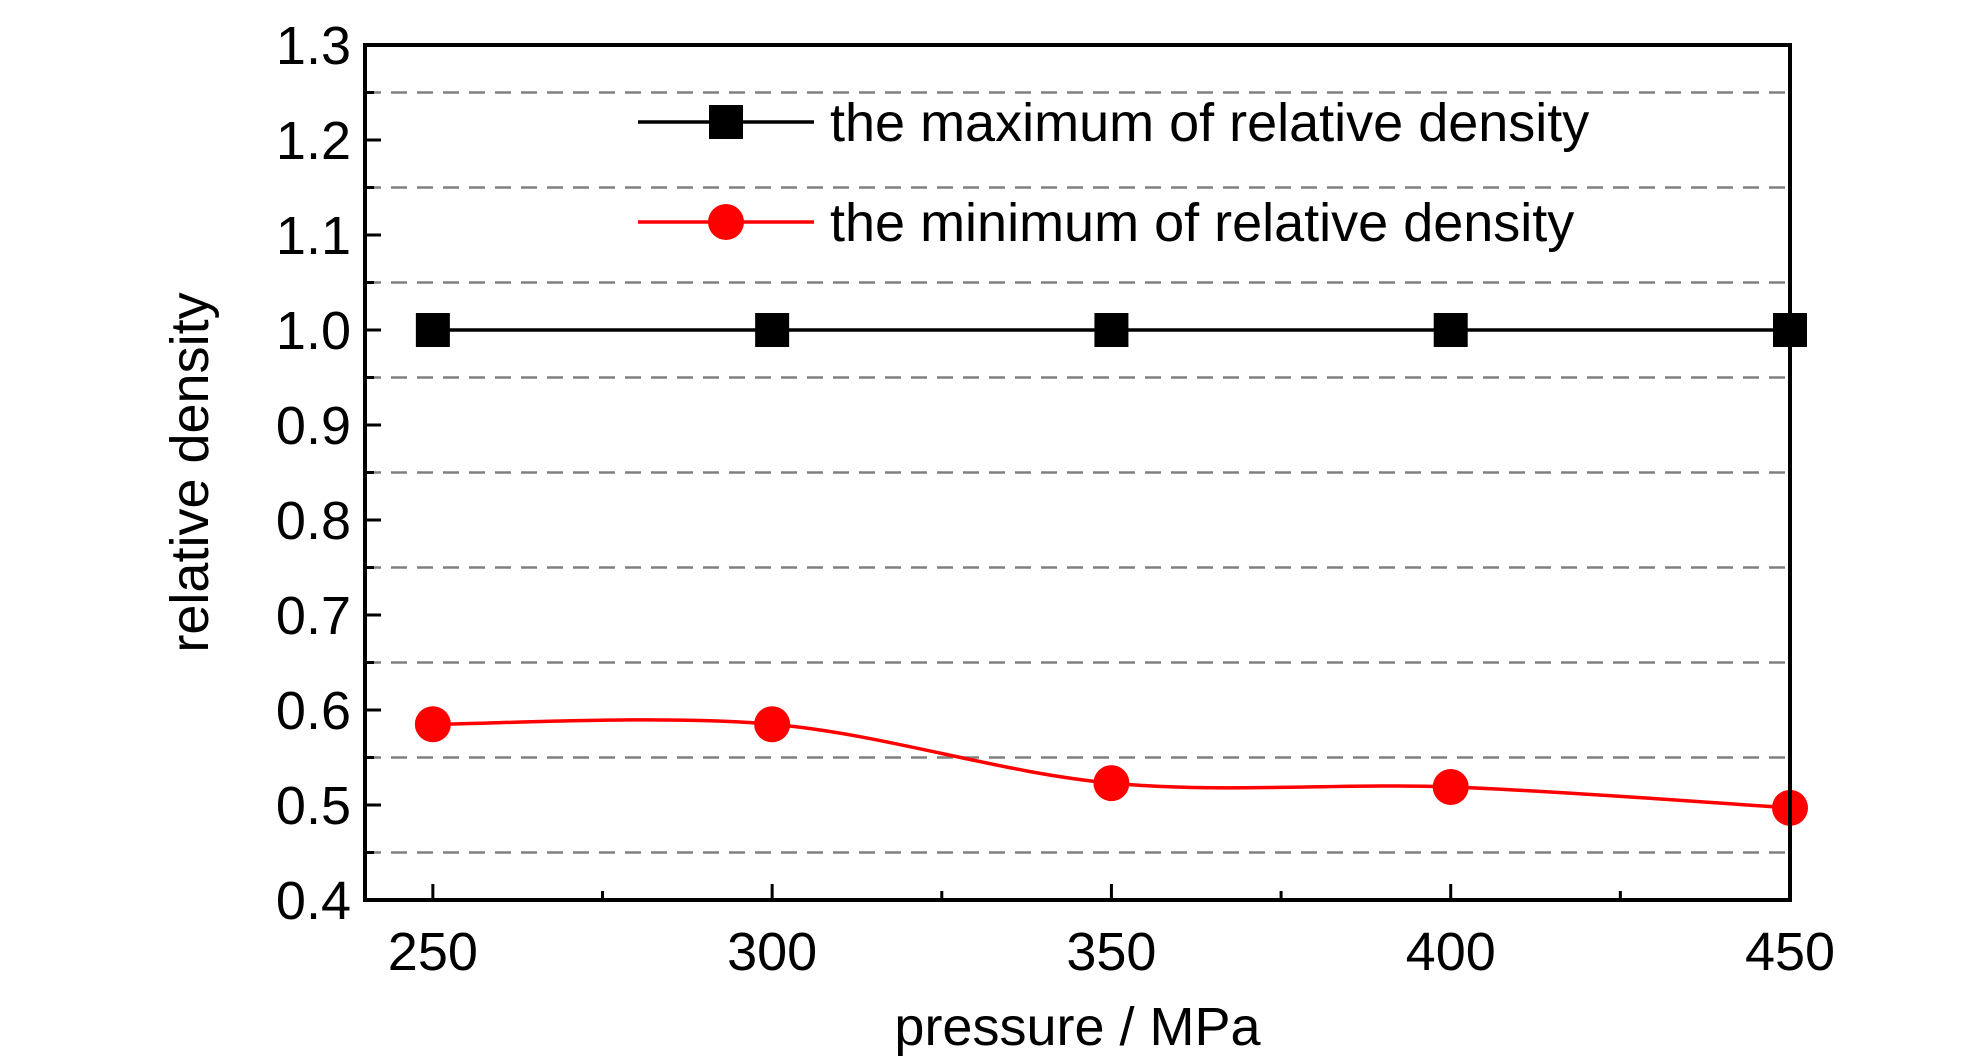 The width and height of the screenshot is (1984, 1063). Describe the element at coordinates (1790, 952) in the screenshot. I see `x-tick-label: 450` at that location.